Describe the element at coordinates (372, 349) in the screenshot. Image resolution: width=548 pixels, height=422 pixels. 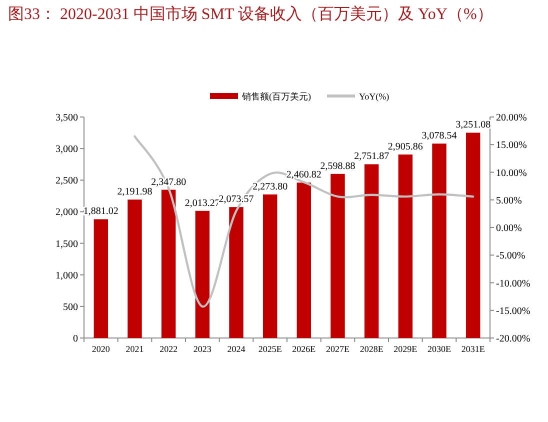
I see `x-tick-label: 2028E` at that location.